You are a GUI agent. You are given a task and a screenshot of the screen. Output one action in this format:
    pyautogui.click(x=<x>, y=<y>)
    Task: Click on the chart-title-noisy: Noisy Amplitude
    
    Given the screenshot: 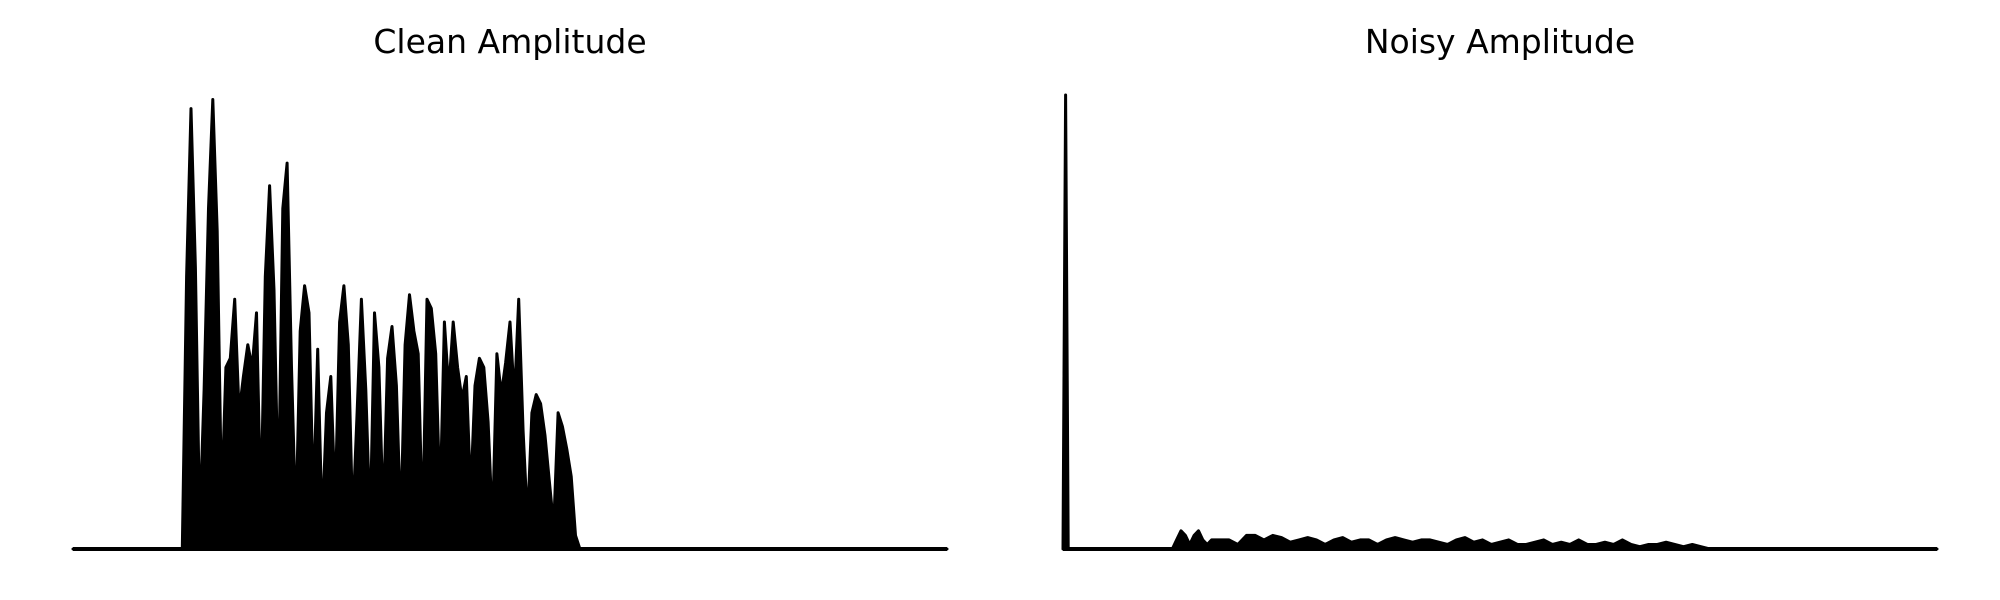 What is the action you would take?
    pyautogui.click(x=1500, y=41)
    